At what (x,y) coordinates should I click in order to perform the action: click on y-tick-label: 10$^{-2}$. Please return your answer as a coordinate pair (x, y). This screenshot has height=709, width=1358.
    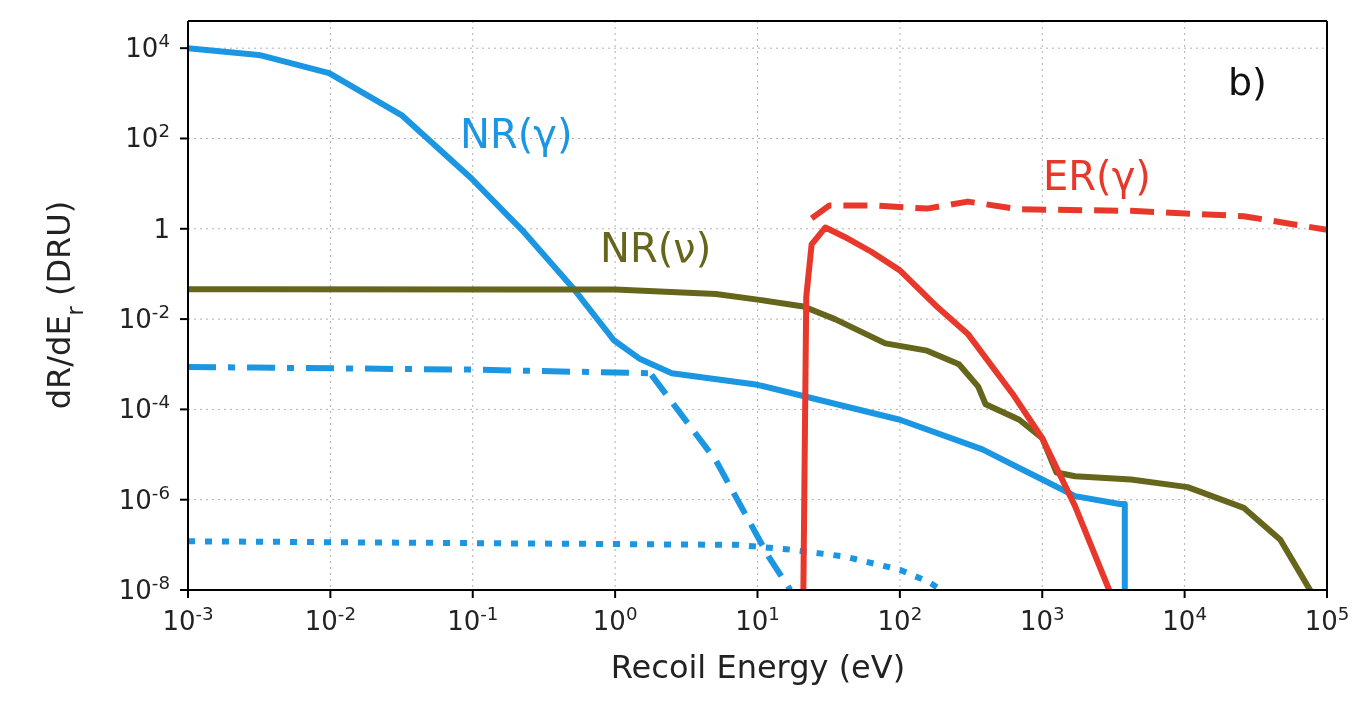
    Looking at the image, I should click on (144, 317).